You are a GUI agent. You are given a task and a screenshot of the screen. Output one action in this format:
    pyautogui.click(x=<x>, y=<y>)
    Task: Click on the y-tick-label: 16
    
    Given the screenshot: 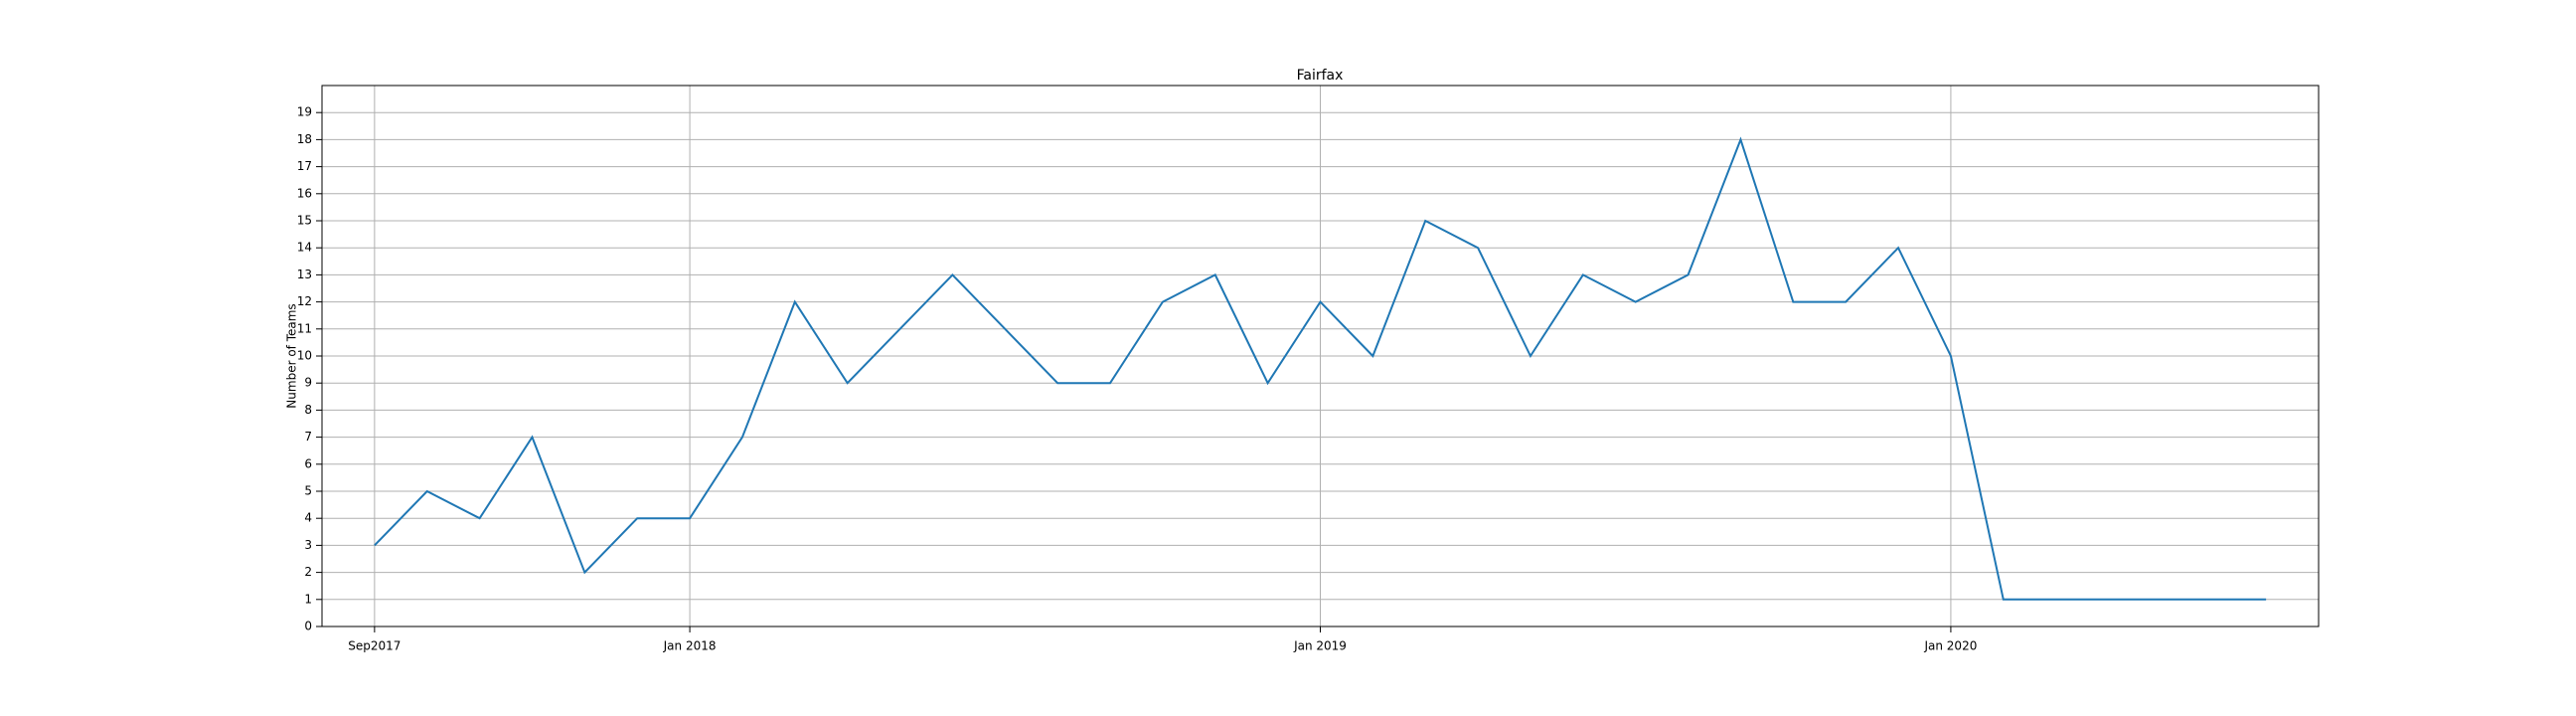 What is the action you would take?
    pyautogui.click(x=304, y=193)
    